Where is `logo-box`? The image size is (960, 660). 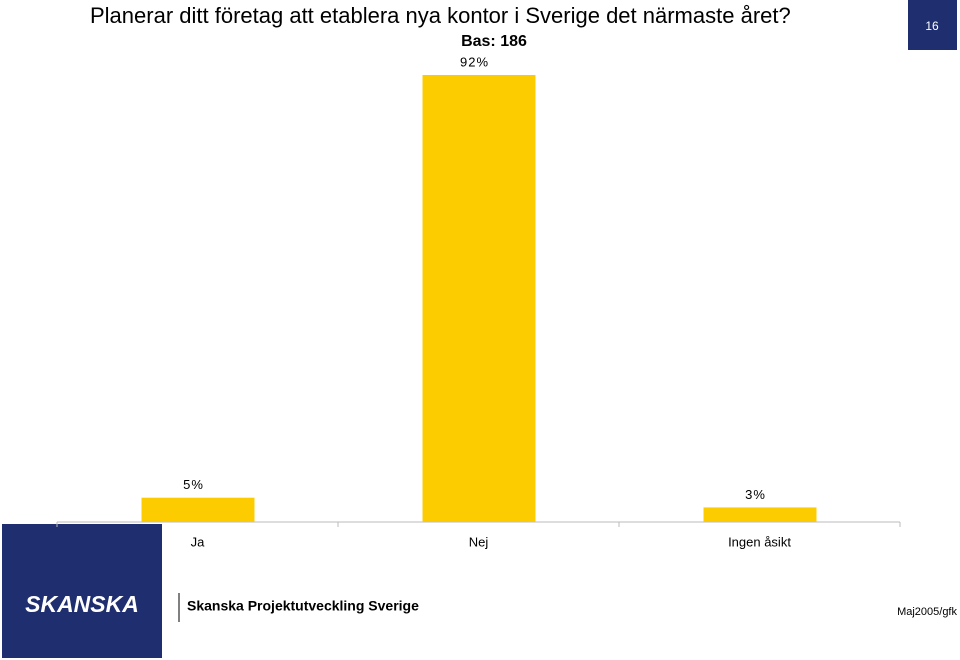
logo-box is located at coordinates (82, 591).